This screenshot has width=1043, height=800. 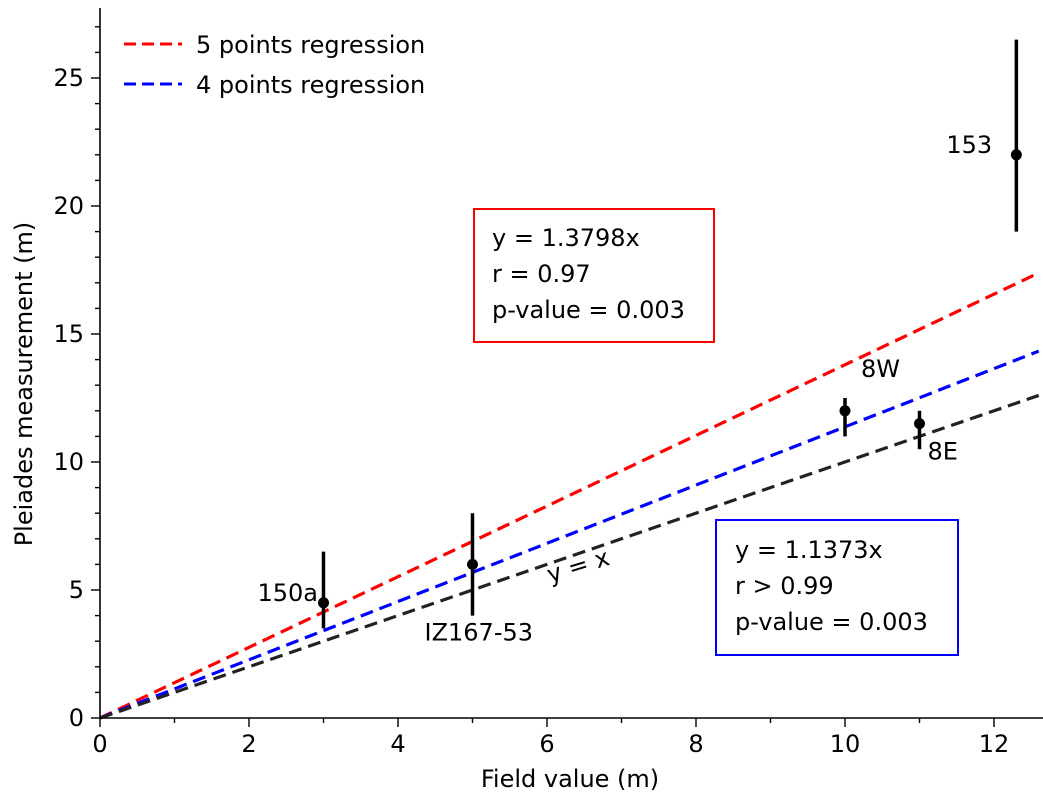 I want to click on x-tick-label: 12, so click(x=994, y=744).